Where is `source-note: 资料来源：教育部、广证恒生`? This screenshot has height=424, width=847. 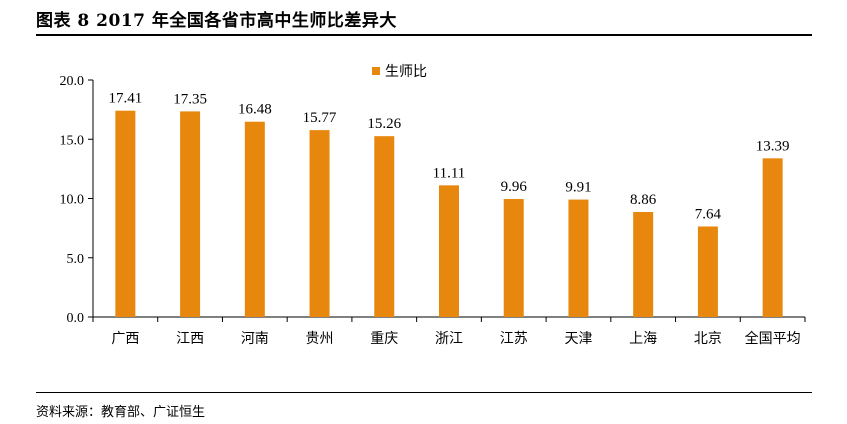
source-note: 资料来源：教育部、广证恒生 is located at coordinates (121, 412).